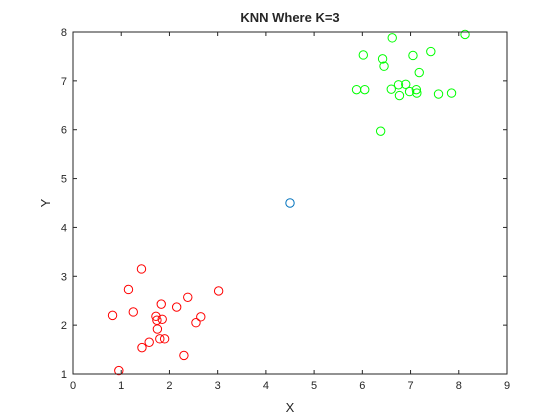 This screenshot has width=560, height=420. I want to click on y-tick-label: 7, so click(64, 82).